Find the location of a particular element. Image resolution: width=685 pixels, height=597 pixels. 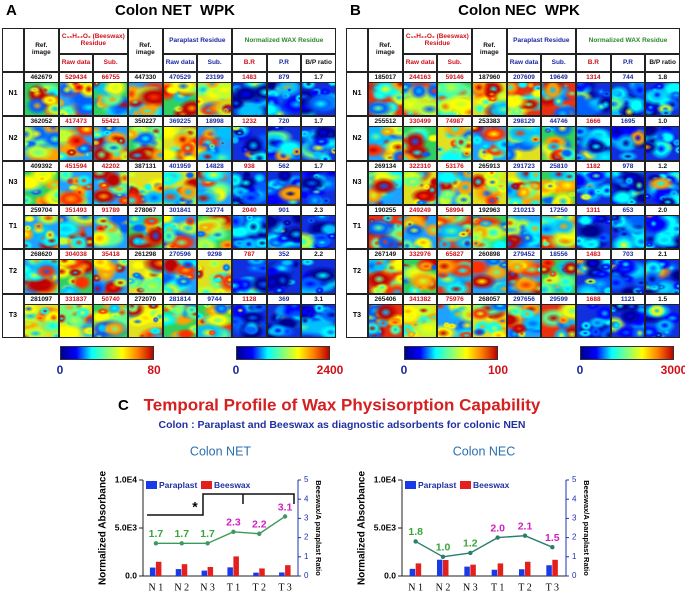

legend-label: Paraplast is located at coordinates (178, 485).